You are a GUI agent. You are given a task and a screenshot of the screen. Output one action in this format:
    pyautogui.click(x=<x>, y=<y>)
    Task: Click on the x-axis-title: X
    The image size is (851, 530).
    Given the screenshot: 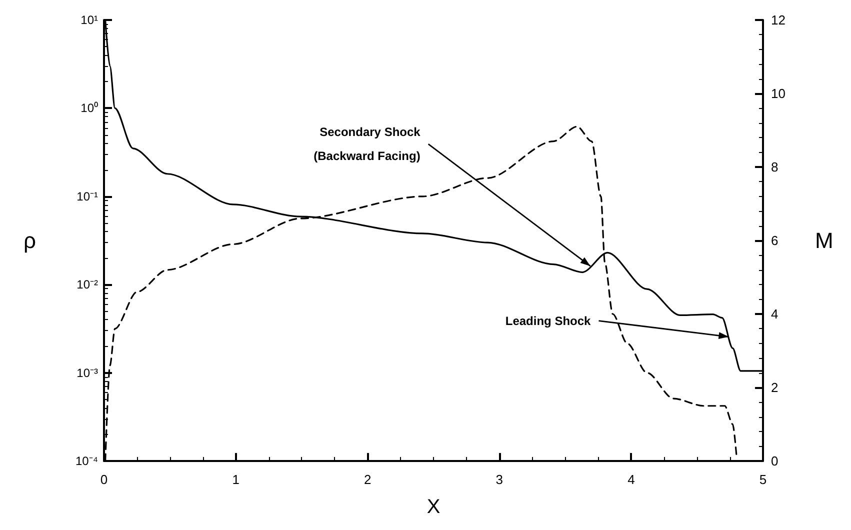 What is the action you would take?
    pyautogui.click(x=433, y=507)
    